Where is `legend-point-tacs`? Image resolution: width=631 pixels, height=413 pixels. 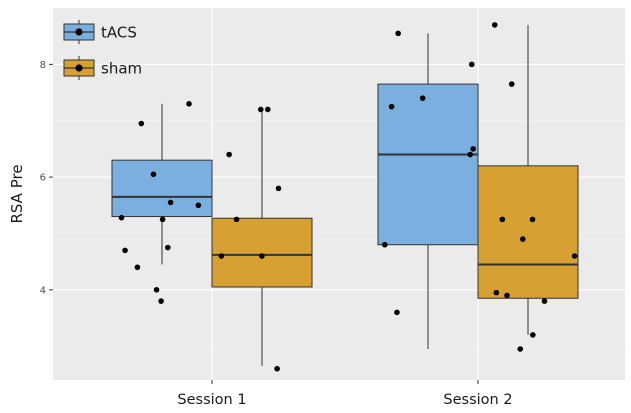 legend-point-tacs is located at coordinates (79, 32).